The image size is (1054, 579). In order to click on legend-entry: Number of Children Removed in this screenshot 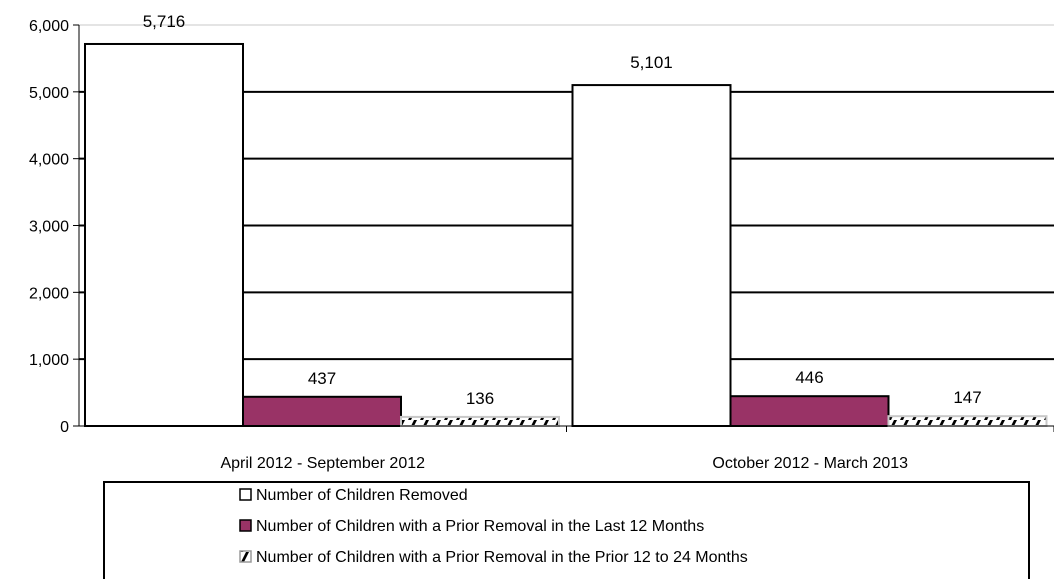, I will do `click(362, 495)`.